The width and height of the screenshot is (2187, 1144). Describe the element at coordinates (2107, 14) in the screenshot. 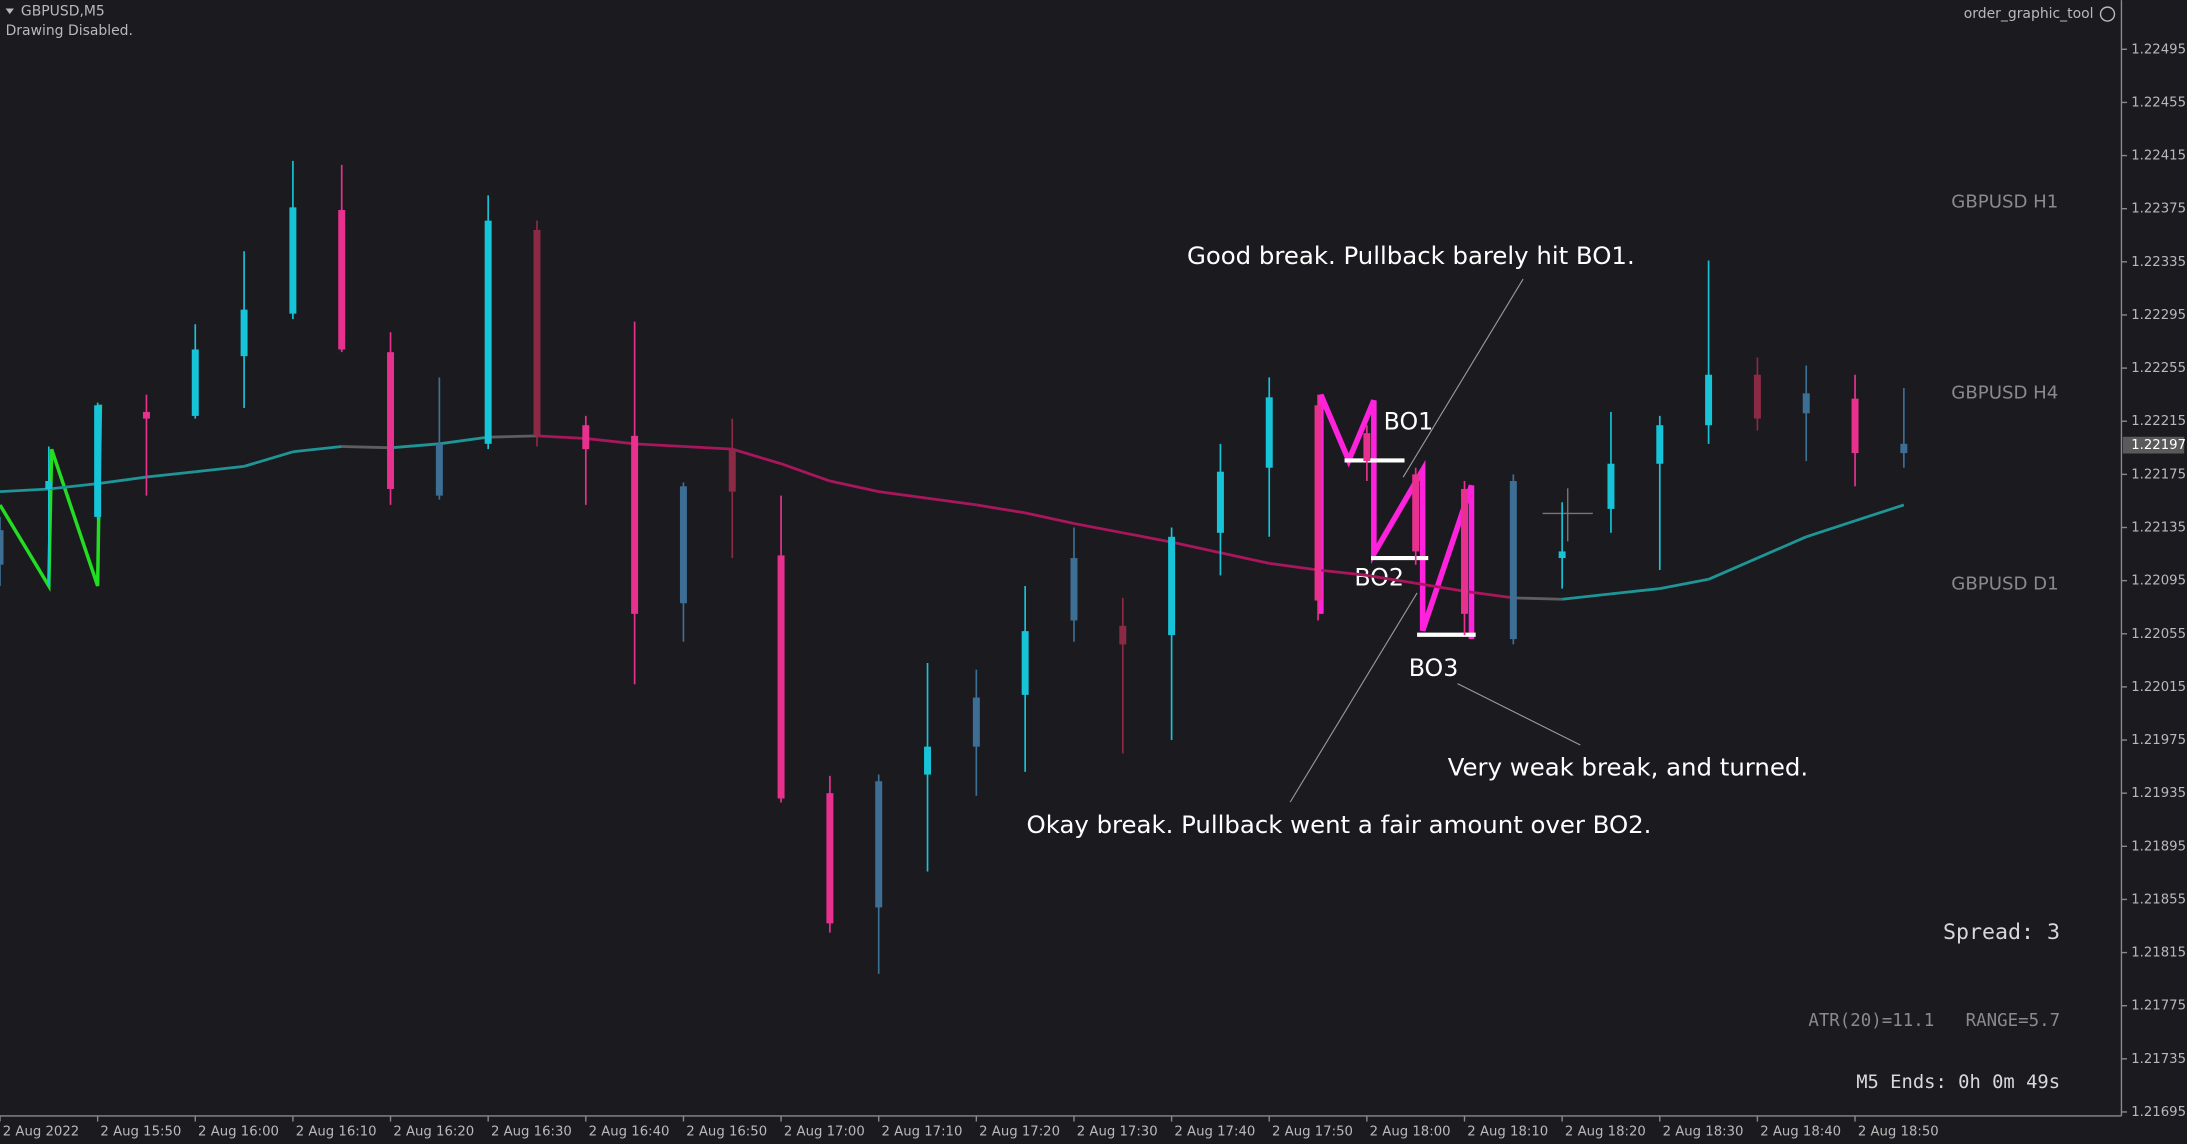

I see `tool-icon` at that location.